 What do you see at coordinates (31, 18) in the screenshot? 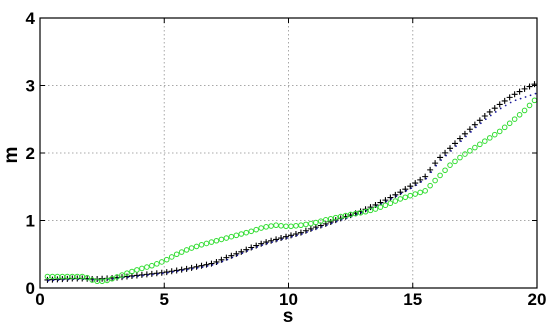
I see `y-tick-label: 4` at bounding box center [31, 18].